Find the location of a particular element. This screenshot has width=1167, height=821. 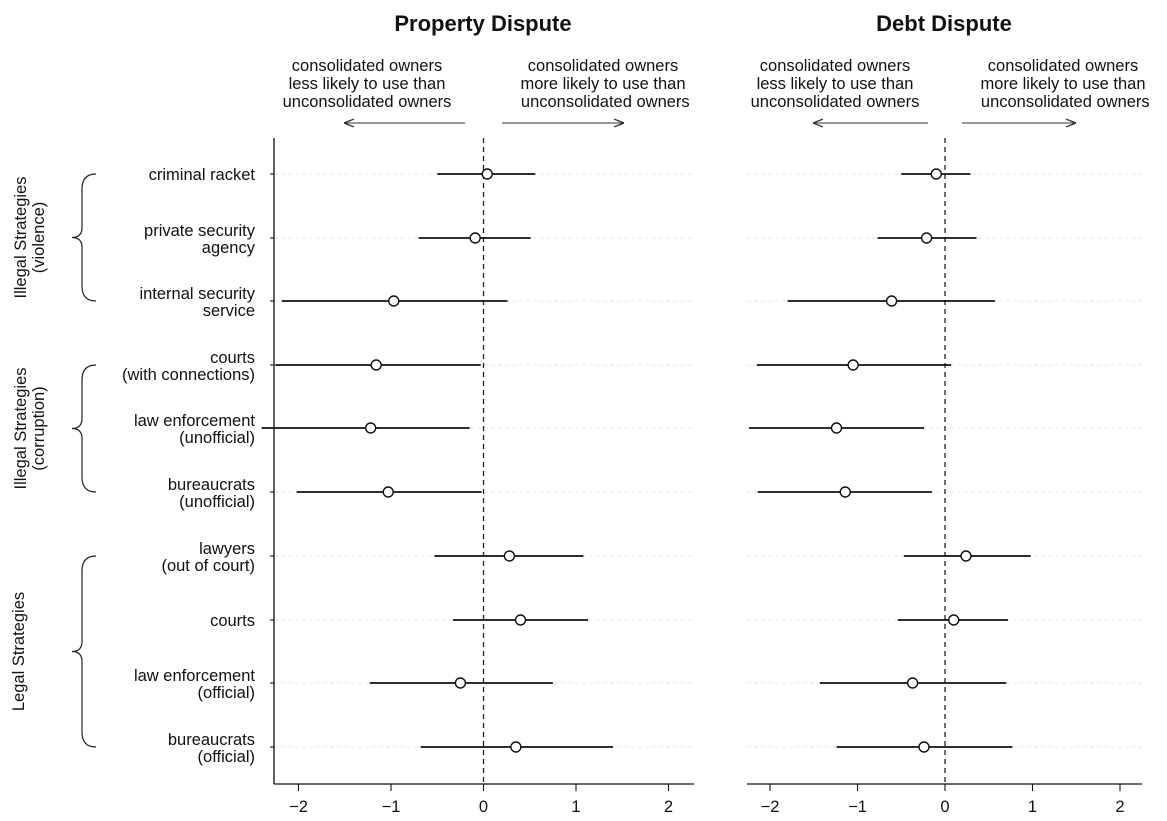

panel-title: Debt Dispute is located at coordinates (944, 23).